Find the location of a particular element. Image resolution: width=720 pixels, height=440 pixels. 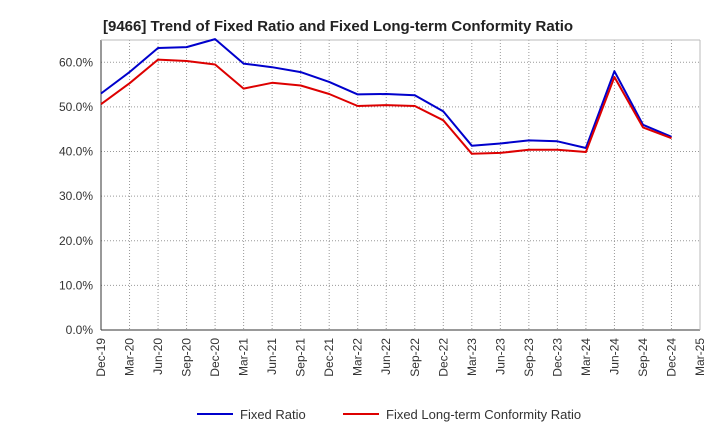

x-tick-label: Jun-22 is located at coordinates (386, 356).